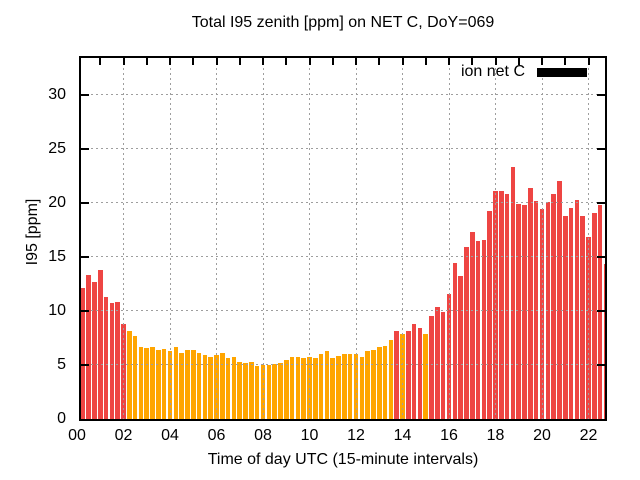 The image size is (640, 480). I want to click on y-tick-label: 10, so click(57, 310).